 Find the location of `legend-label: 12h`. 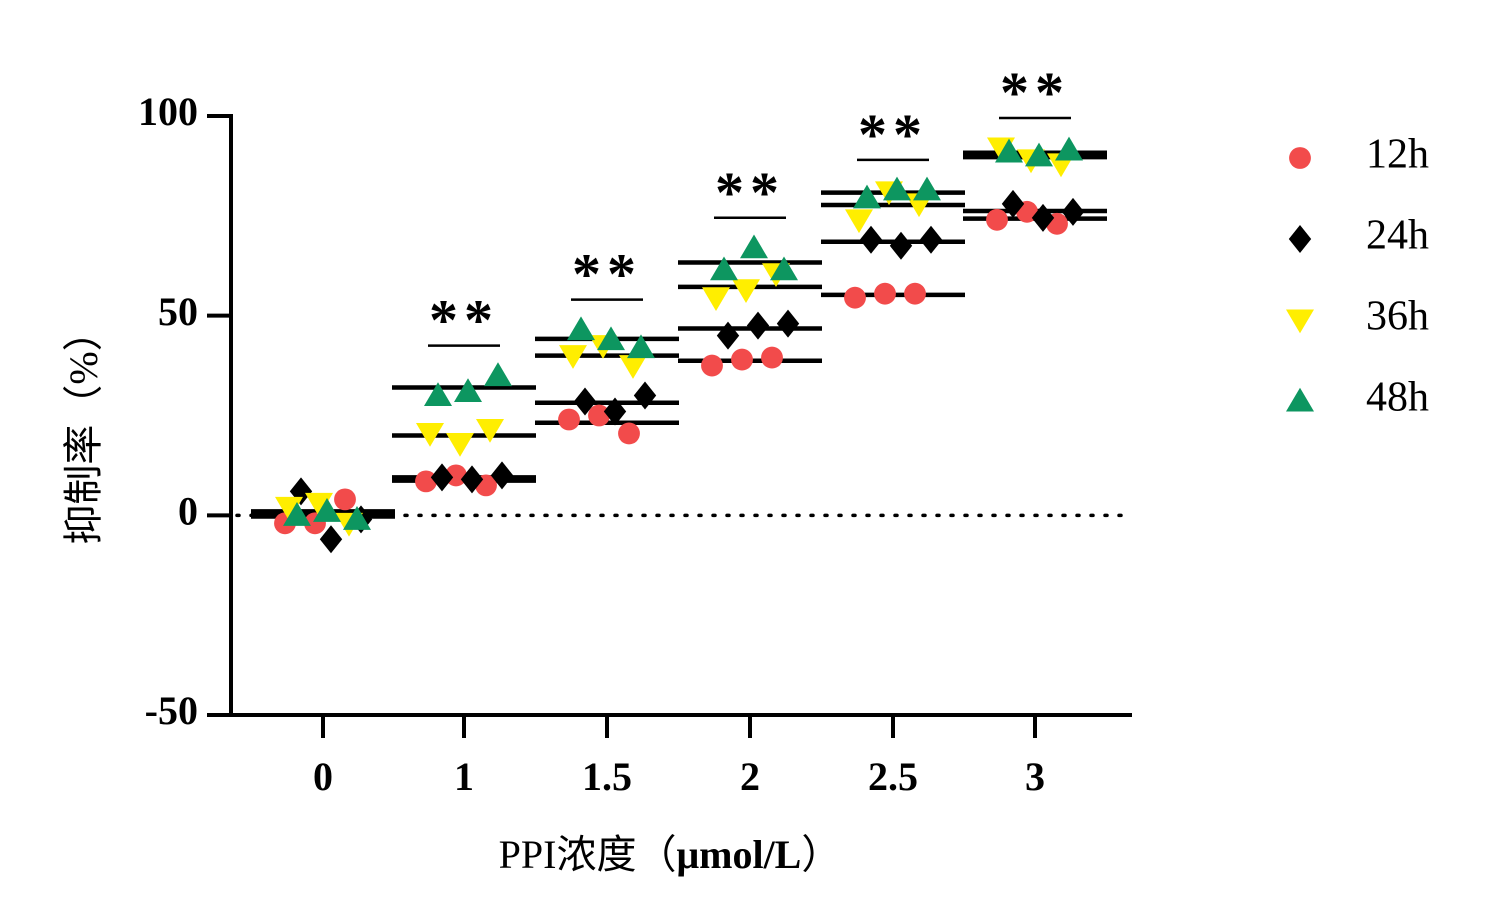

legend-label: 12h is located at coordinates (1397, 155).